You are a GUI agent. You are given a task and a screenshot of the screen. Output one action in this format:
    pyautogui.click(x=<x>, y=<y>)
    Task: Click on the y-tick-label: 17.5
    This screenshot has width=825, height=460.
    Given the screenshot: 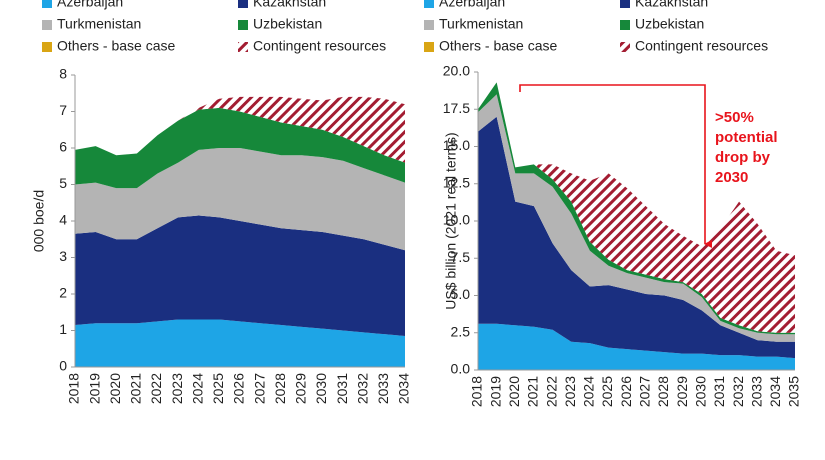 What is the action you would take?
    pyautogui.click(x=456, y=108)
    